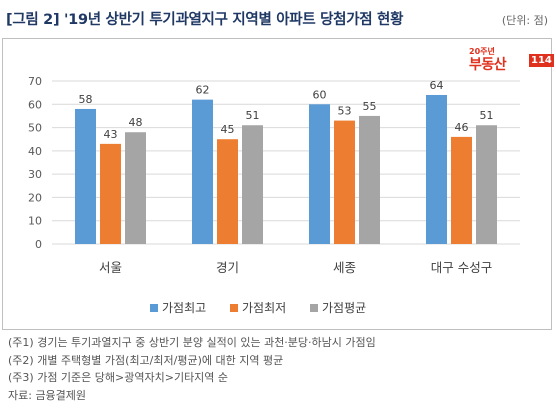 This screenshot has height=414, width=556. Describe the element at coordinates (35, 174) in the screenshot. I see `y-tick-label: 30` at that location.